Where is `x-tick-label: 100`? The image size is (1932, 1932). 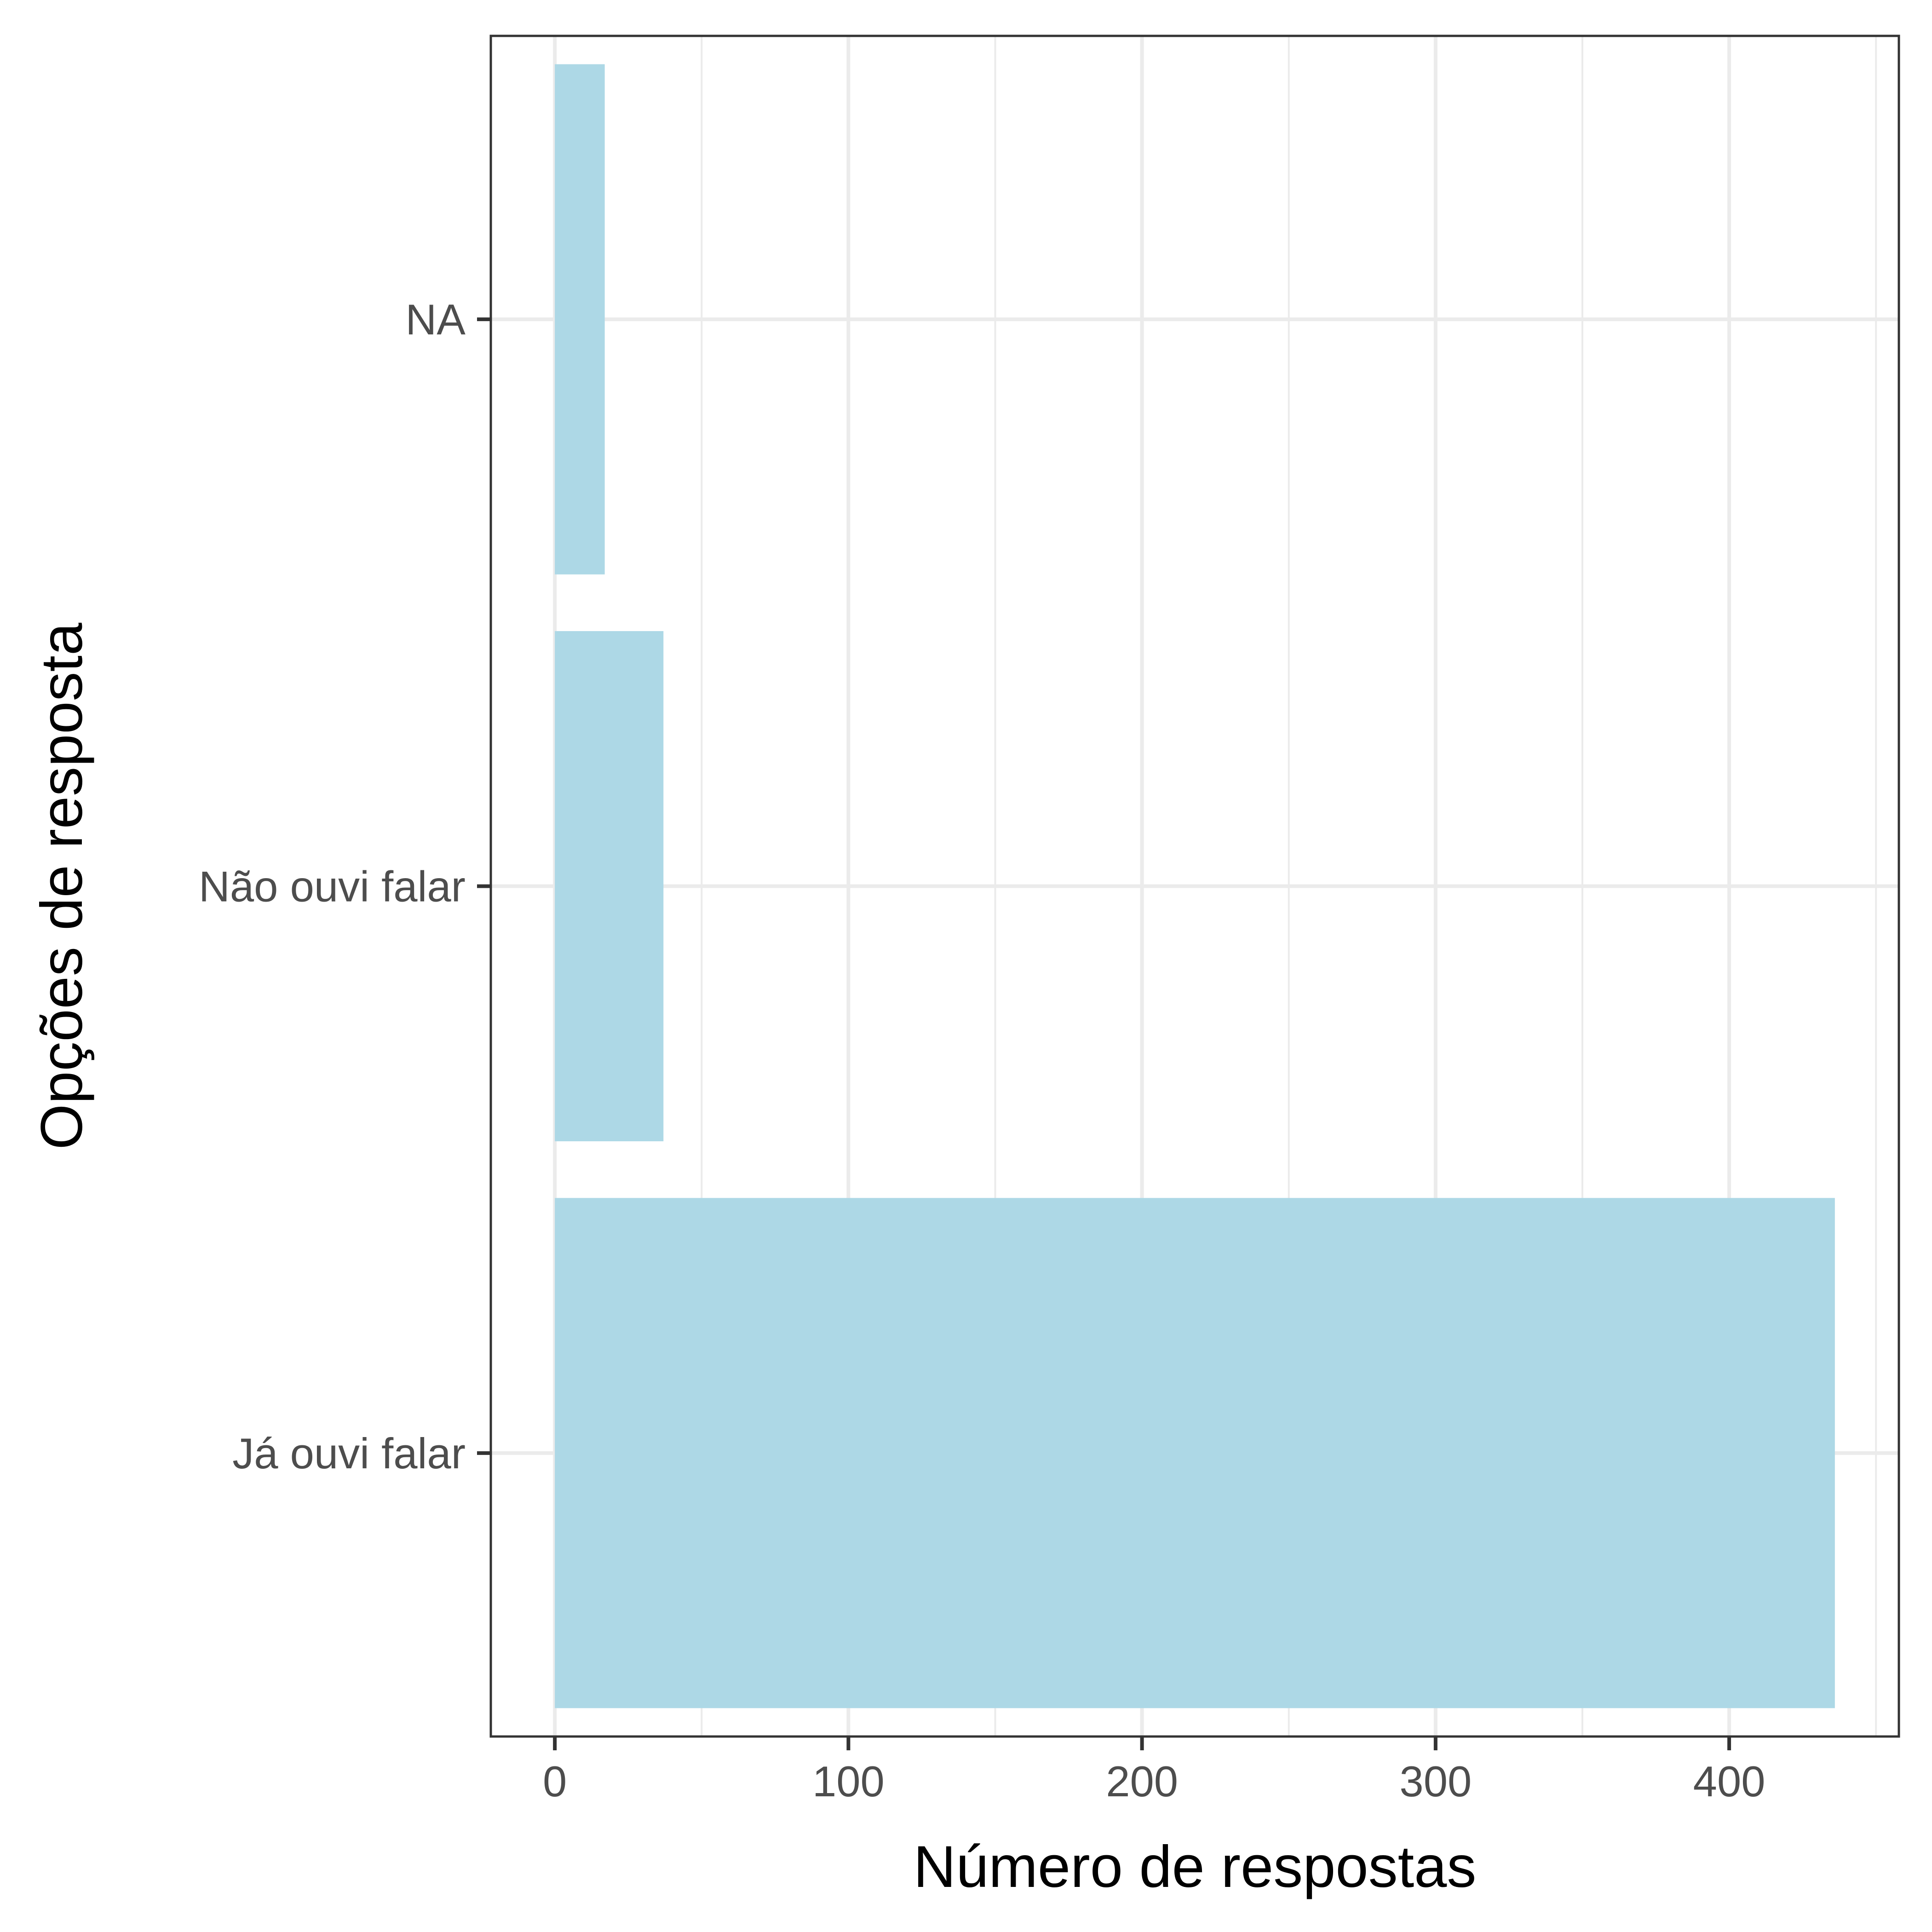 x-tick-label: 100 is located at coordinates (848, 1781).